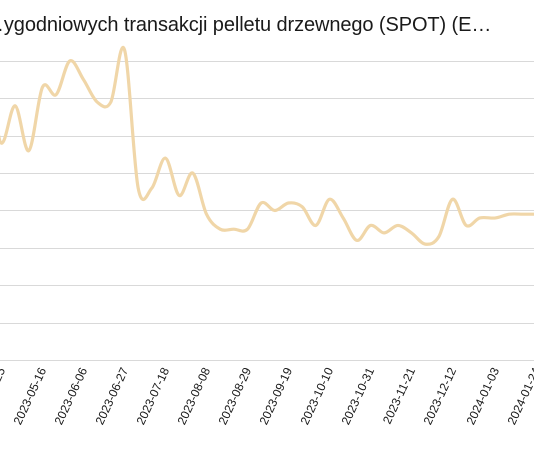  Describe the element at coordinates (153, 396) in the screenshot. I see `x-tick-label-4: 2023-07-18` at that location.